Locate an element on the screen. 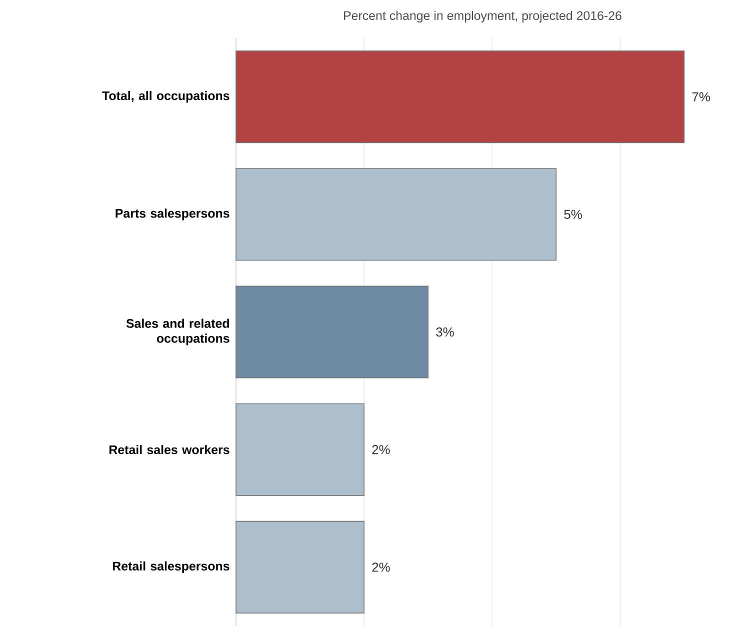  chart-title: Percent change in employment, projected 2016-26 is located at coordinates (483, 16).